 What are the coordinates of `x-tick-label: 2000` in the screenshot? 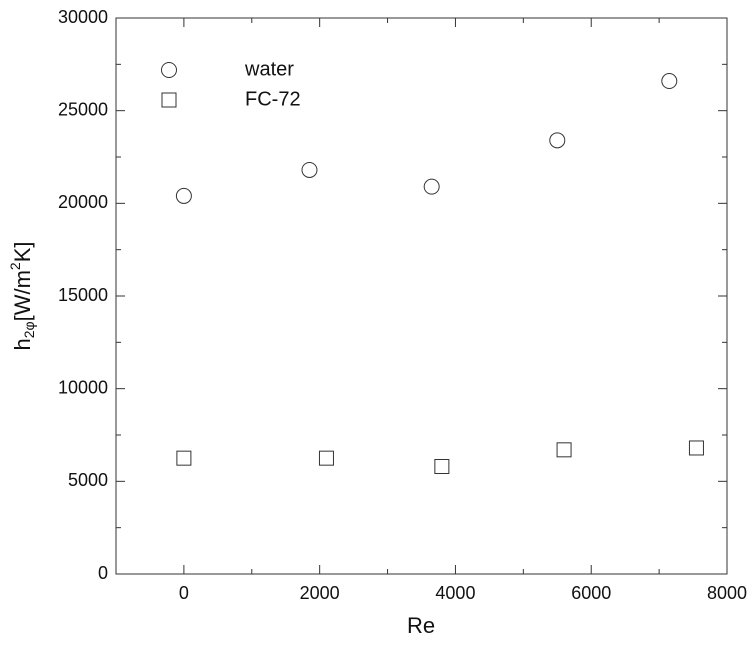 It's located at (320, 593).